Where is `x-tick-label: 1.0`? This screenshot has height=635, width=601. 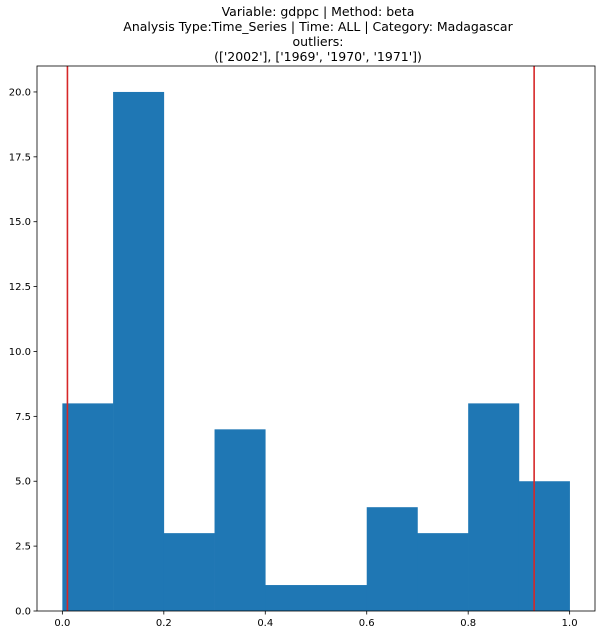
x-tick-label: 1.0 is located at coordinates (570, 623).